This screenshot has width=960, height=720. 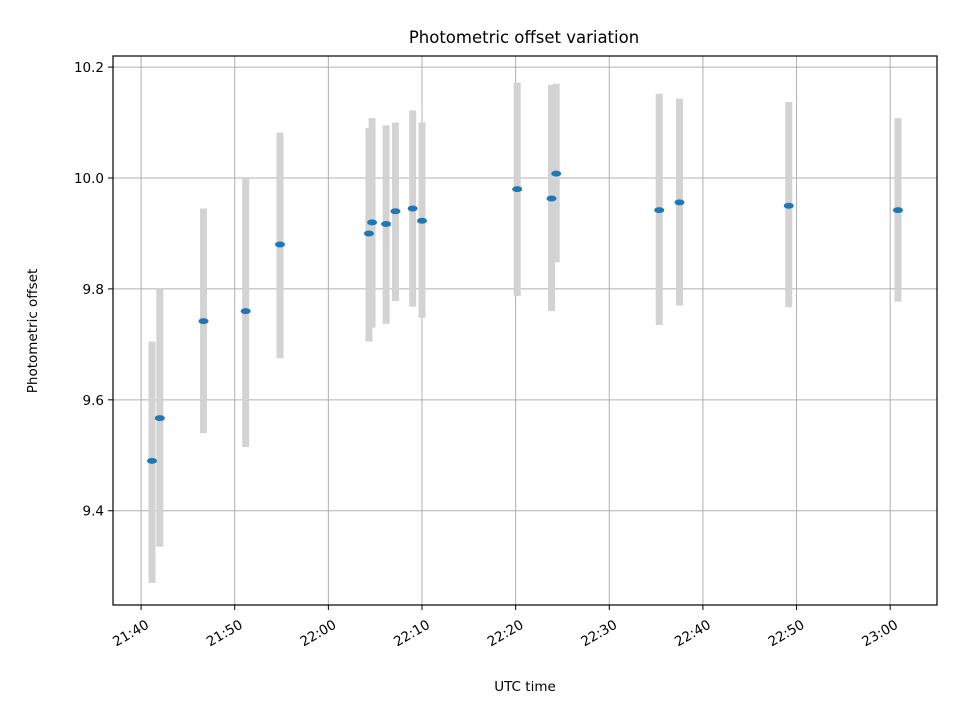 I want to click on y-tick-label: 9.6, so click(x=93, y=401).